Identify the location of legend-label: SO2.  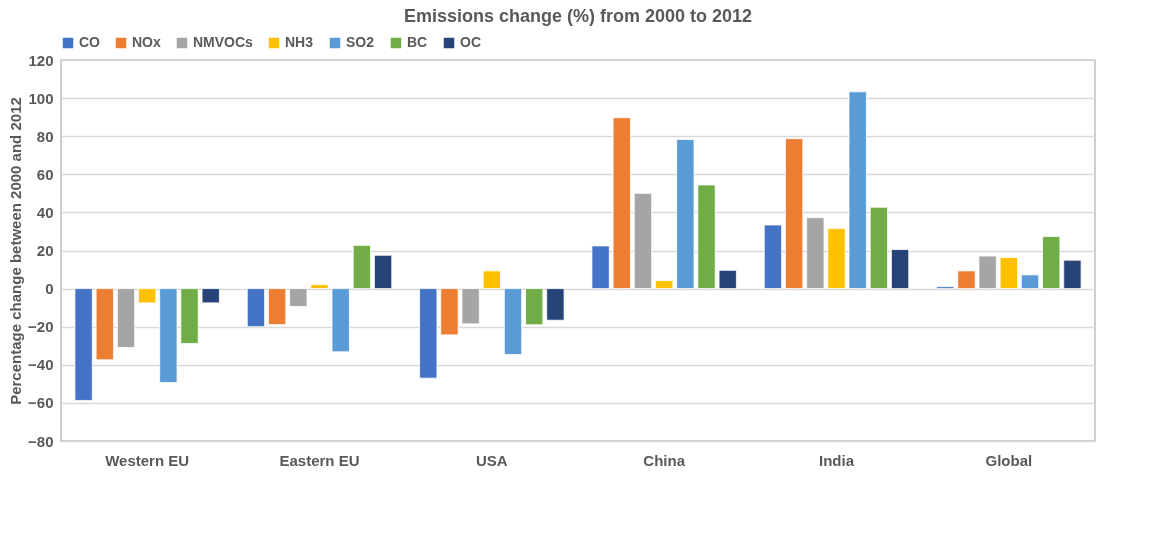
(360, 42).